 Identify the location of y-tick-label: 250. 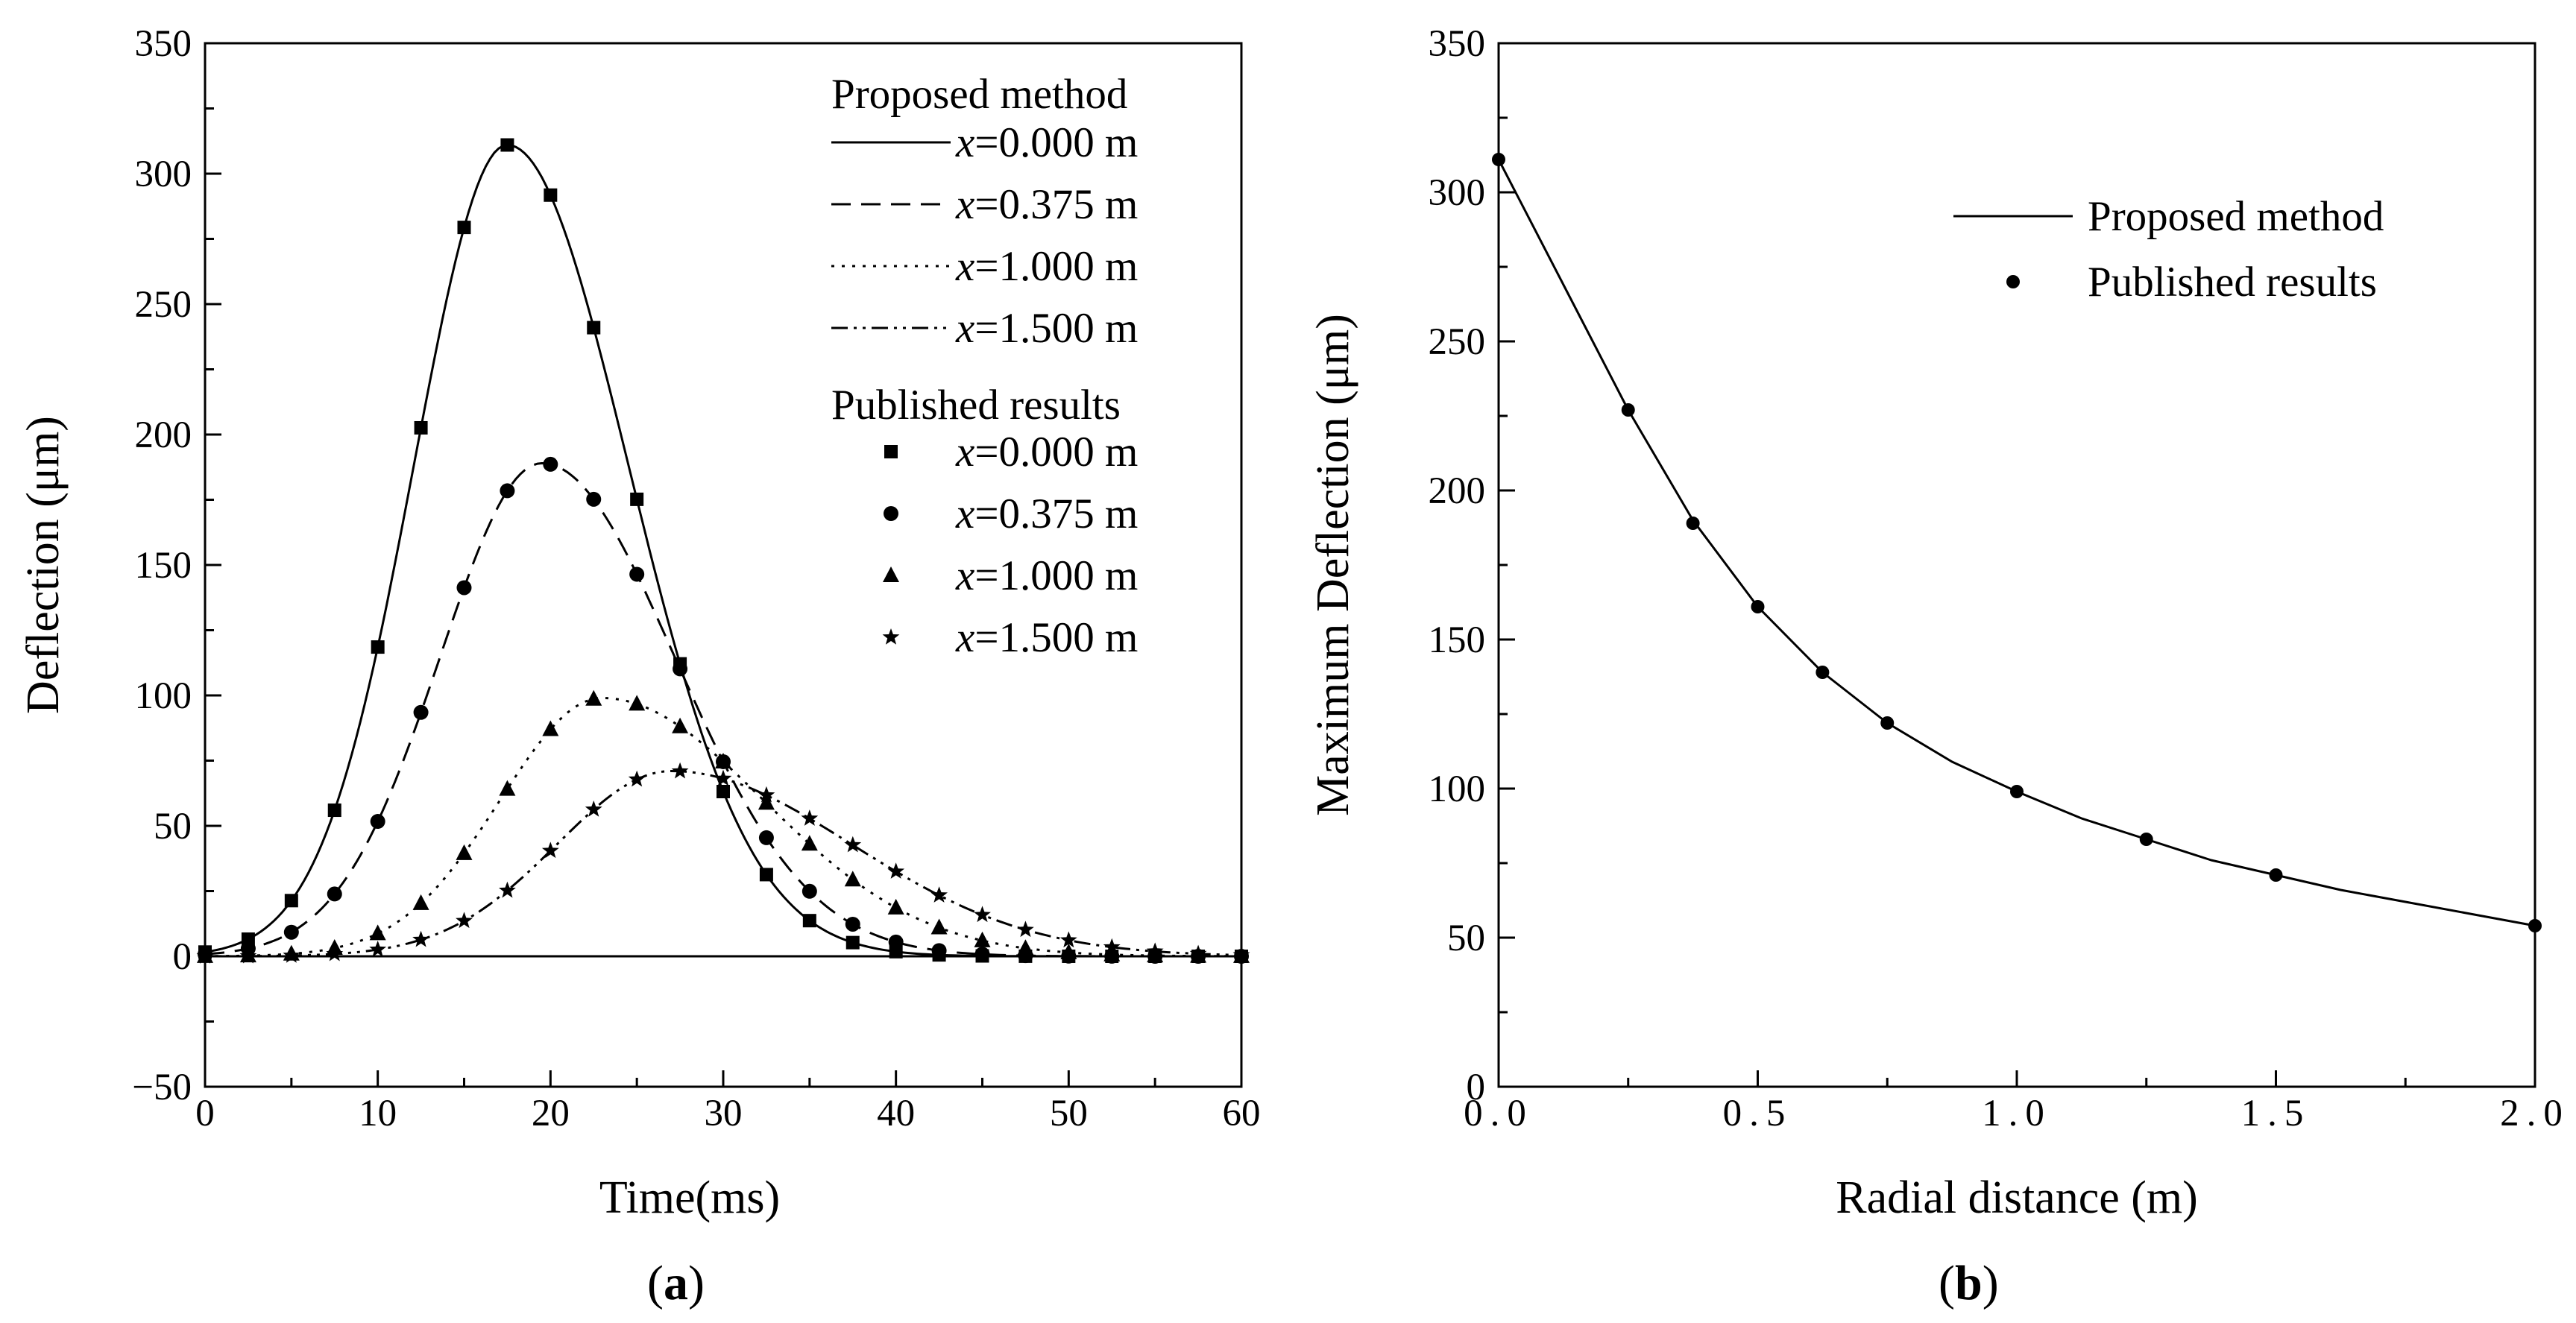
(1457, 342).